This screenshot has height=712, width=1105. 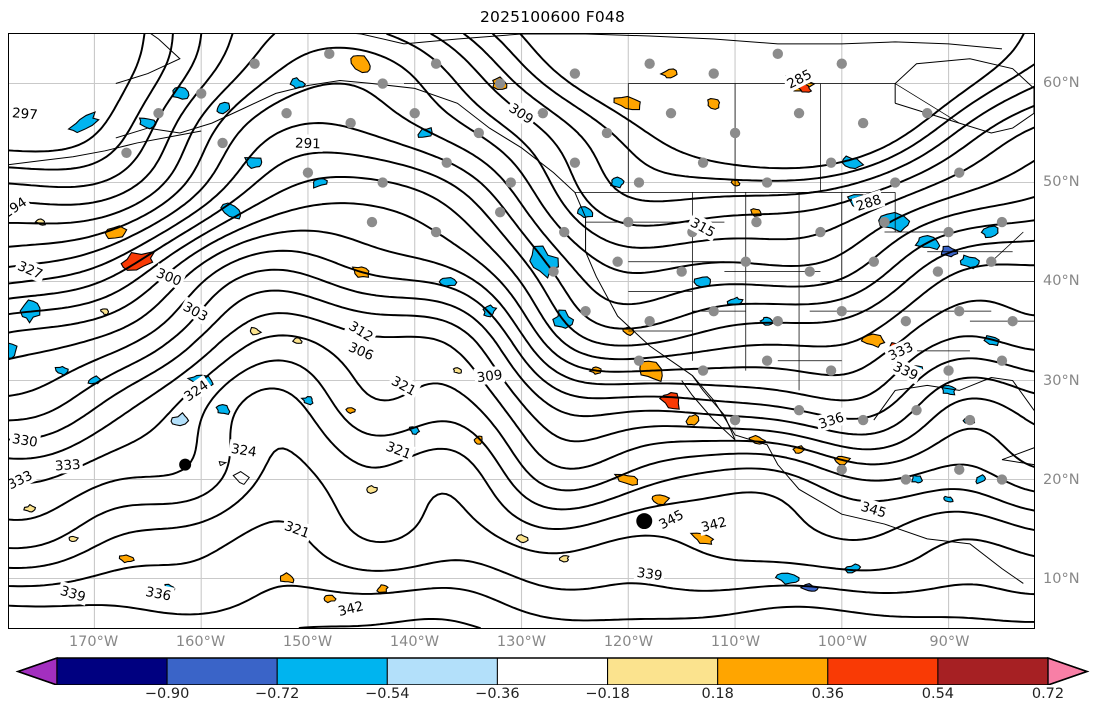 I want to click on svg-text: 345, so click(x=873, y=511).